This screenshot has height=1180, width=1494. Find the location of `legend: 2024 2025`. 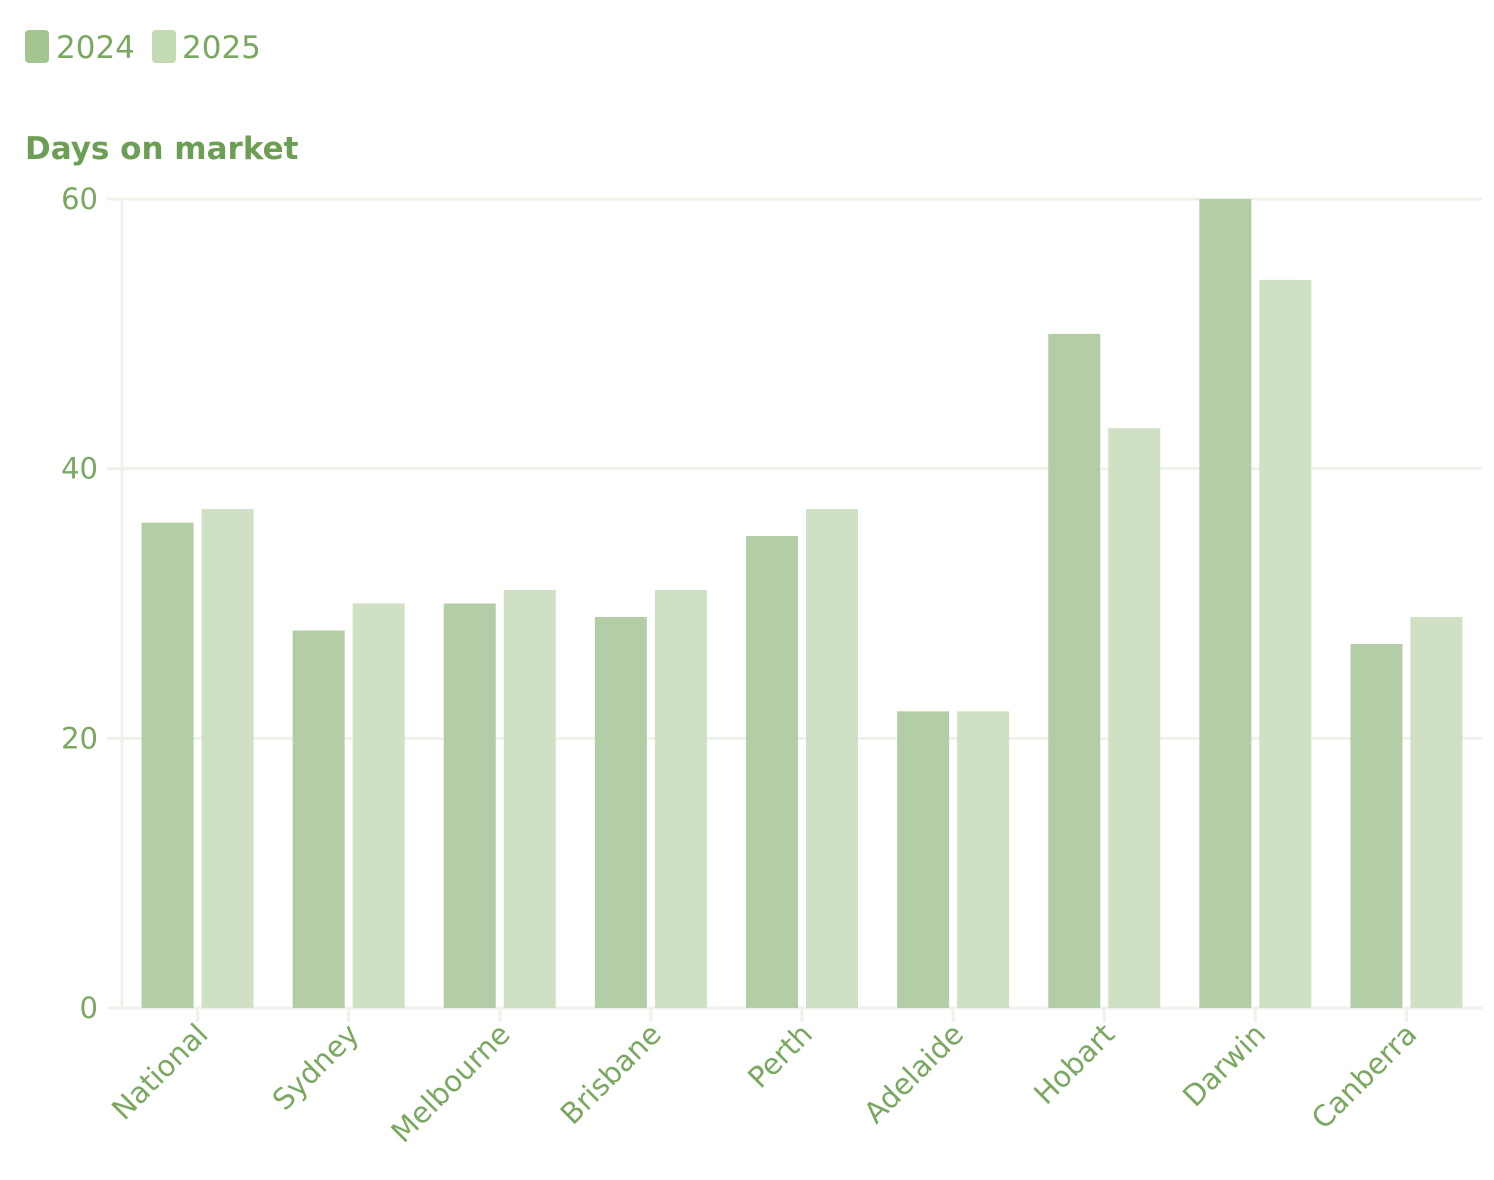

legend: 2024 2025 is located at coordinates (143, 48).